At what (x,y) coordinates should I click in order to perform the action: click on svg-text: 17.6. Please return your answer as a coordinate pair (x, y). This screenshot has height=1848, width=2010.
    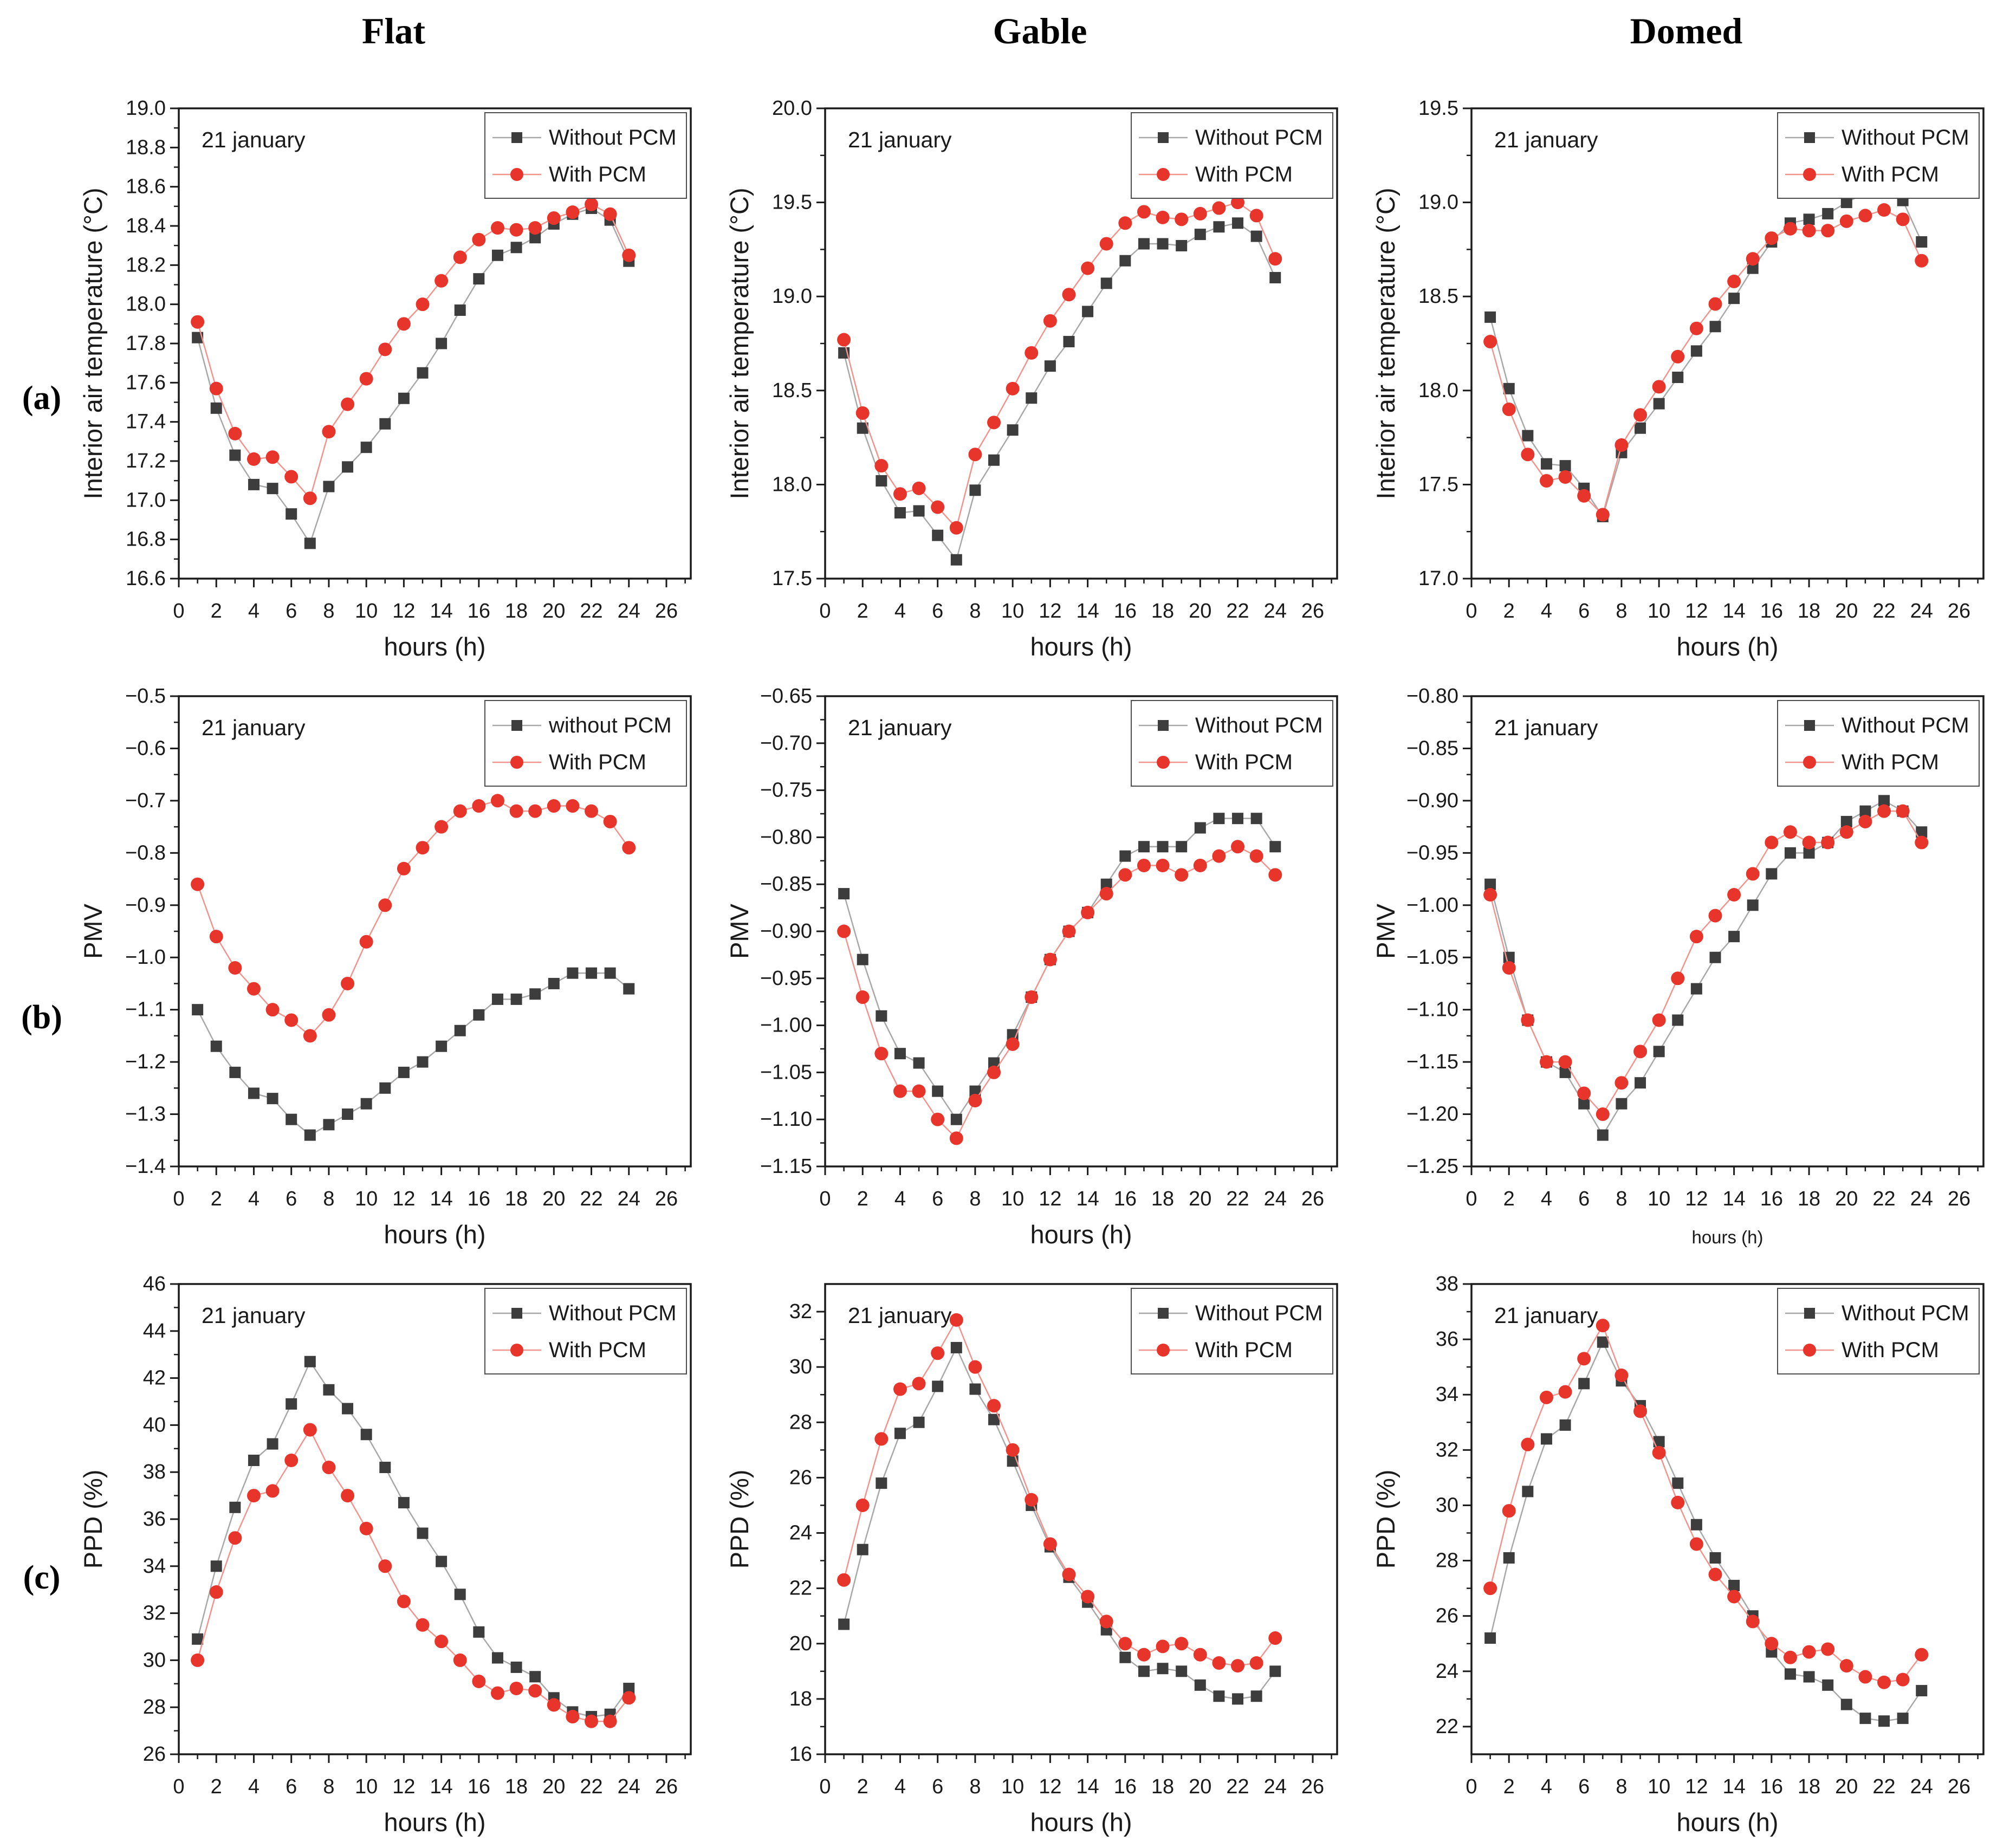
    Looking at the image, I should click on (146, 382).